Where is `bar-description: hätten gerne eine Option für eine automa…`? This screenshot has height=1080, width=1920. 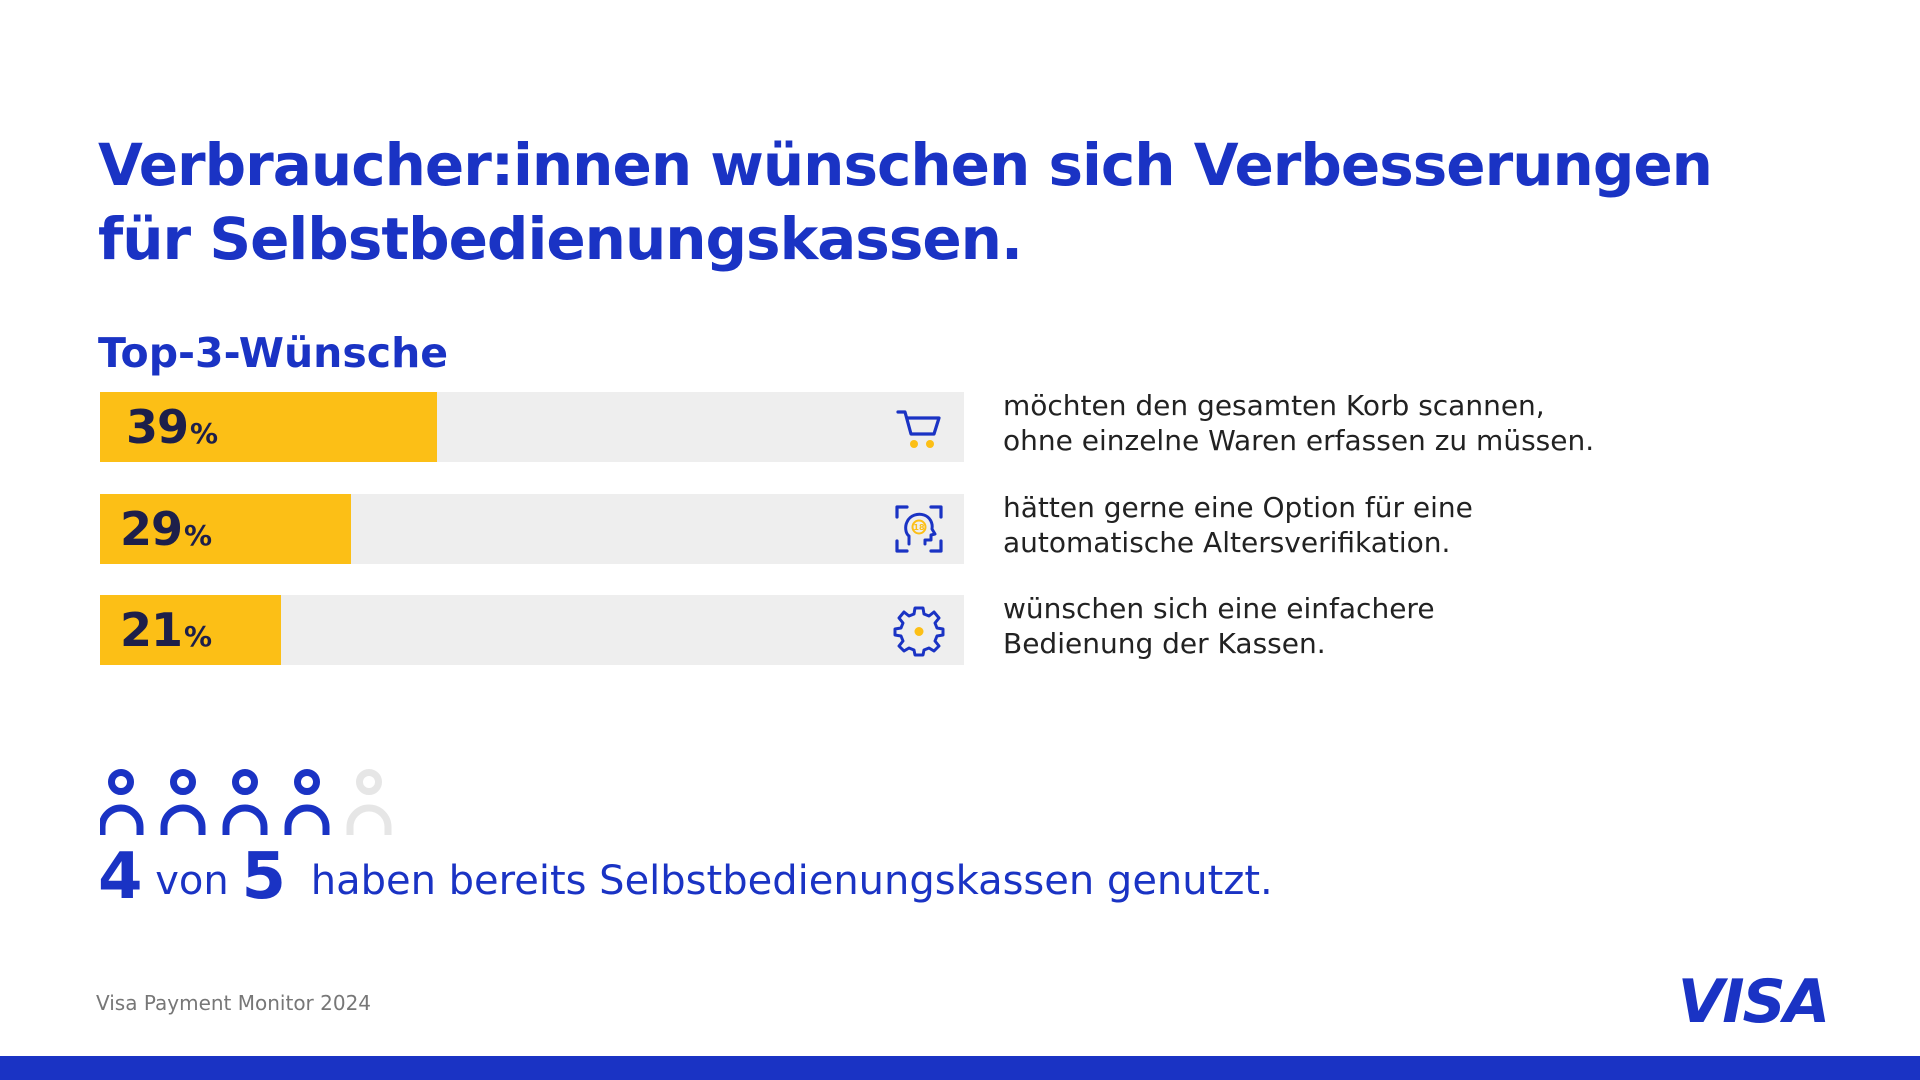 bar-description: hätten gerne eine Option für eine automa… is located at coordinates (1313, 525).